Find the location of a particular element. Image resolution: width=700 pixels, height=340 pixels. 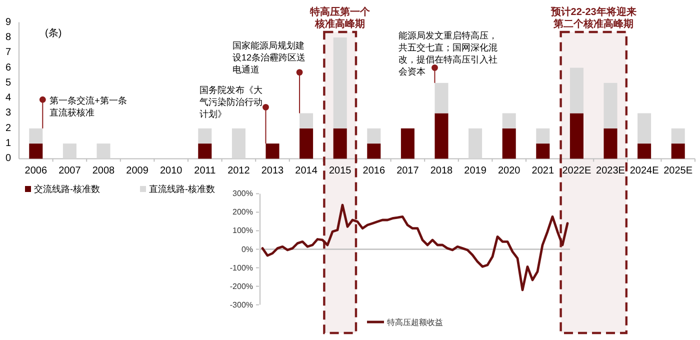

annotation: 国务院发布《大气污染防治行动计划》 is located at coordinates (231, 102).